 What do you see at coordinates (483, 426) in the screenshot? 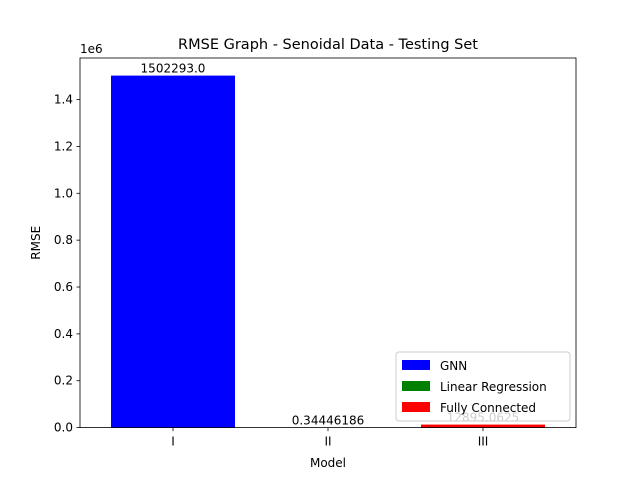
I see `bar-III` at bounding box center [483, 426].